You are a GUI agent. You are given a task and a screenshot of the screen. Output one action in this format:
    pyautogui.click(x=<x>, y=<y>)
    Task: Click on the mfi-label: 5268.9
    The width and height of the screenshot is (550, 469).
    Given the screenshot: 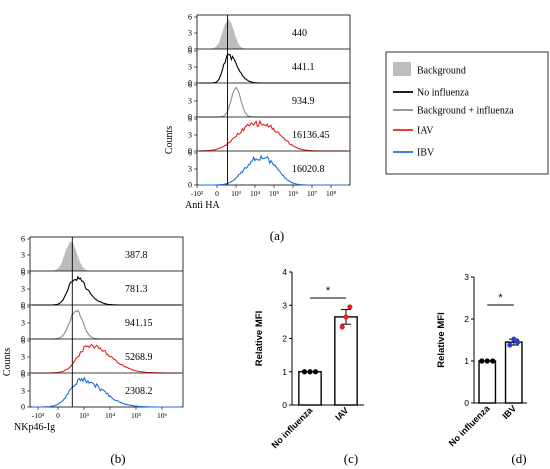 What is the action you would take?
    pyautogui.click(x=139, y=357)
    